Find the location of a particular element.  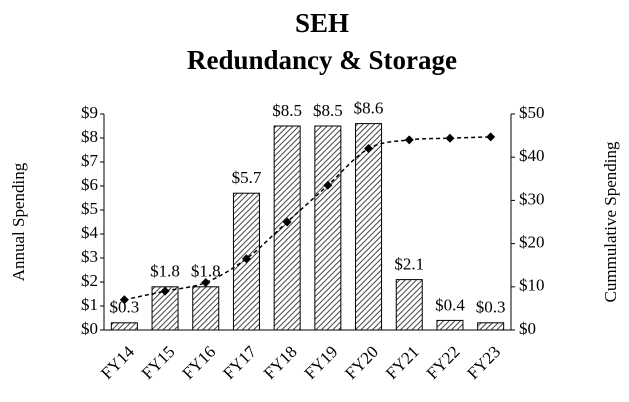

y-tick-label: $6 is located at coordinates (89, 184).